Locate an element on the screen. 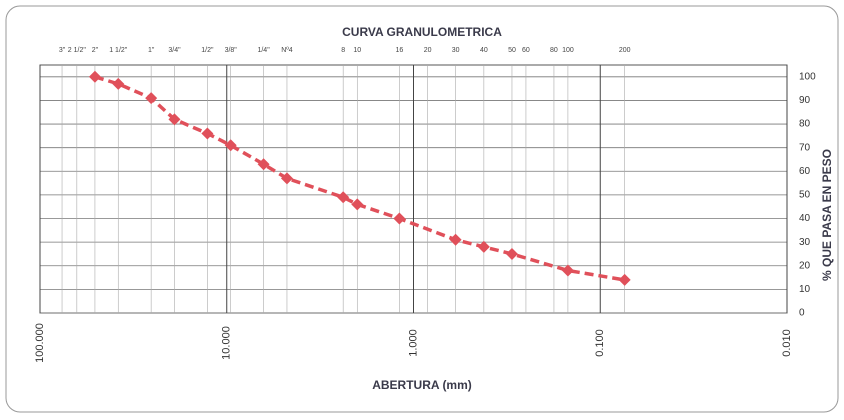  top-tick-label: 1" is located at coordinates (151, 50).